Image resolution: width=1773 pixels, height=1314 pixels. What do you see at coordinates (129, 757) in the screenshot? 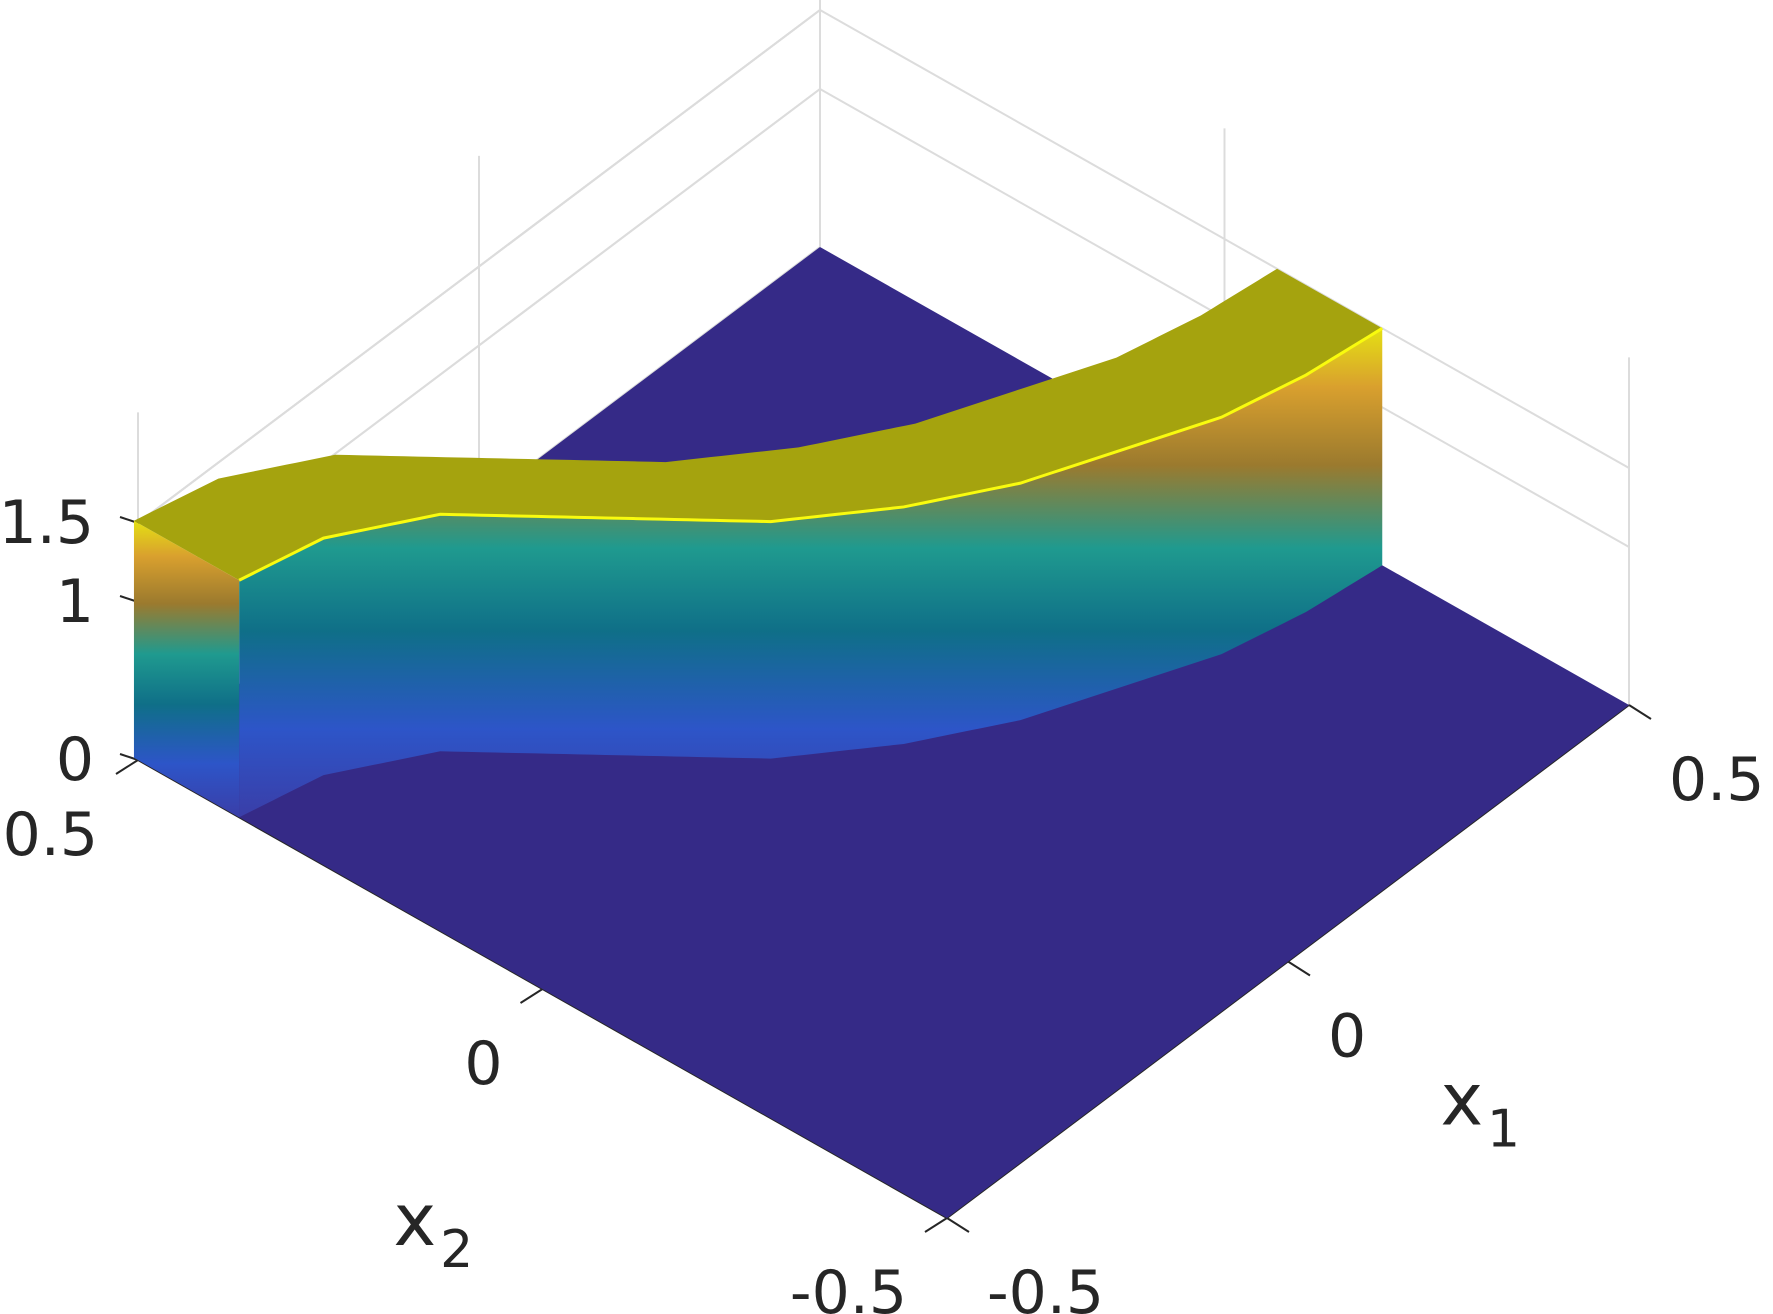
I see `z-tick` at bounding box center [129, 757].